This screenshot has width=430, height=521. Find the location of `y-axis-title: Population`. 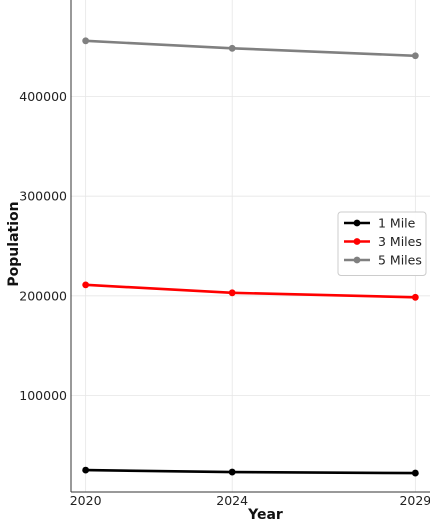

y-axis-title: Population is located at coordinates (14, 243).